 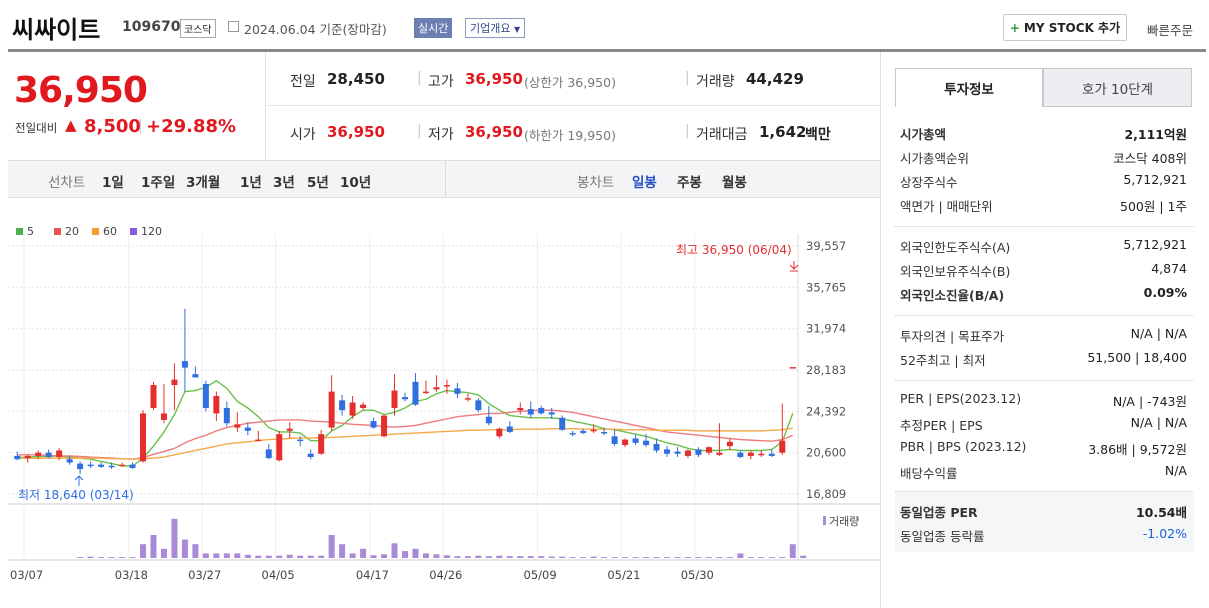 I want to click on tab-invest-label: 투자정보, so click(x=969, y=90).